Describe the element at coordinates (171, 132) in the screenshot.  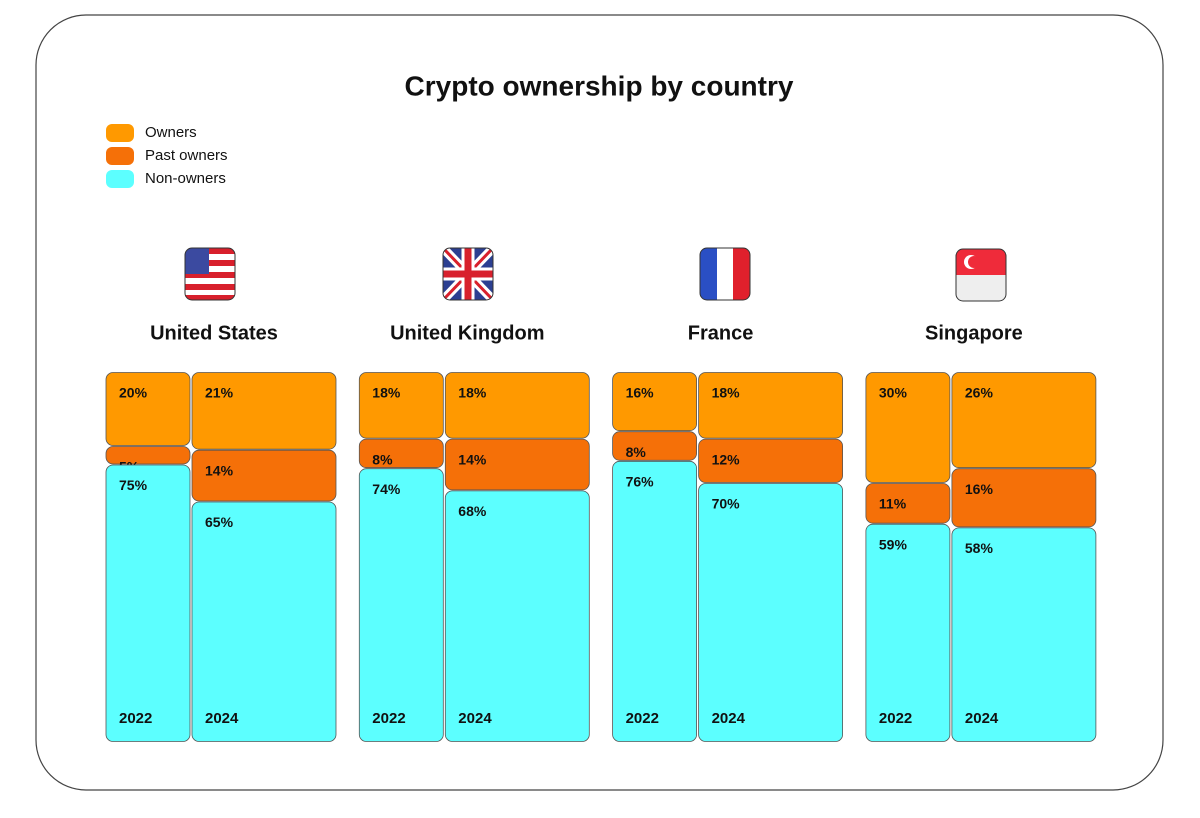
I see `legend-label: Owners` at that location.